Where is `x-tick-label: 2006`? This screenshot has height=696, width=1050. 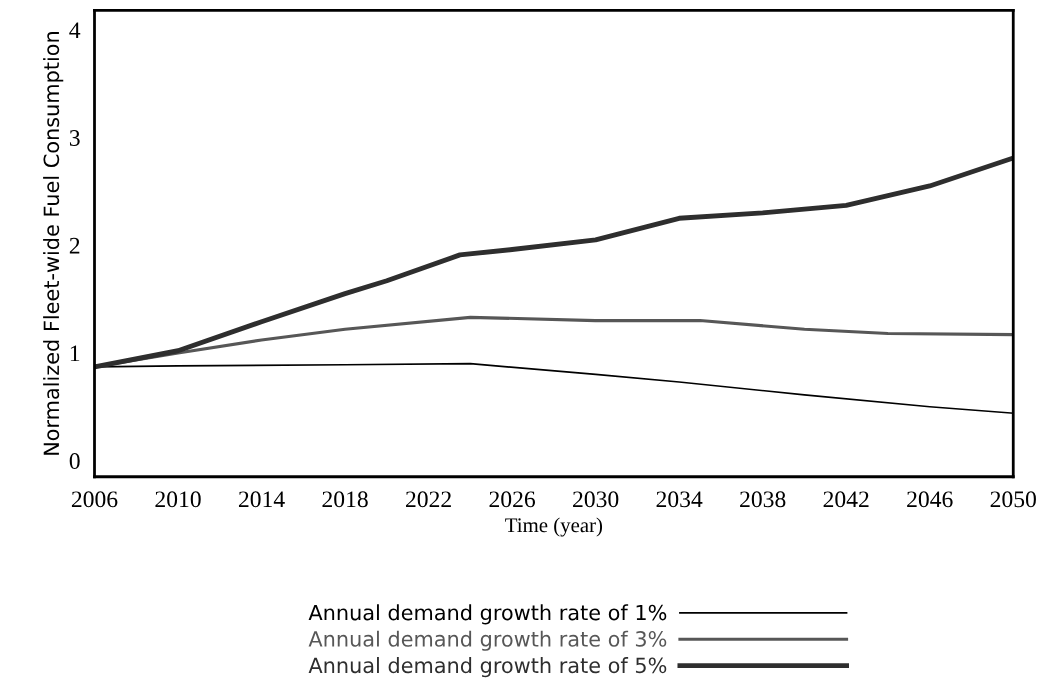 x-tick-label: 2006 is located at coordinates (94, 499).